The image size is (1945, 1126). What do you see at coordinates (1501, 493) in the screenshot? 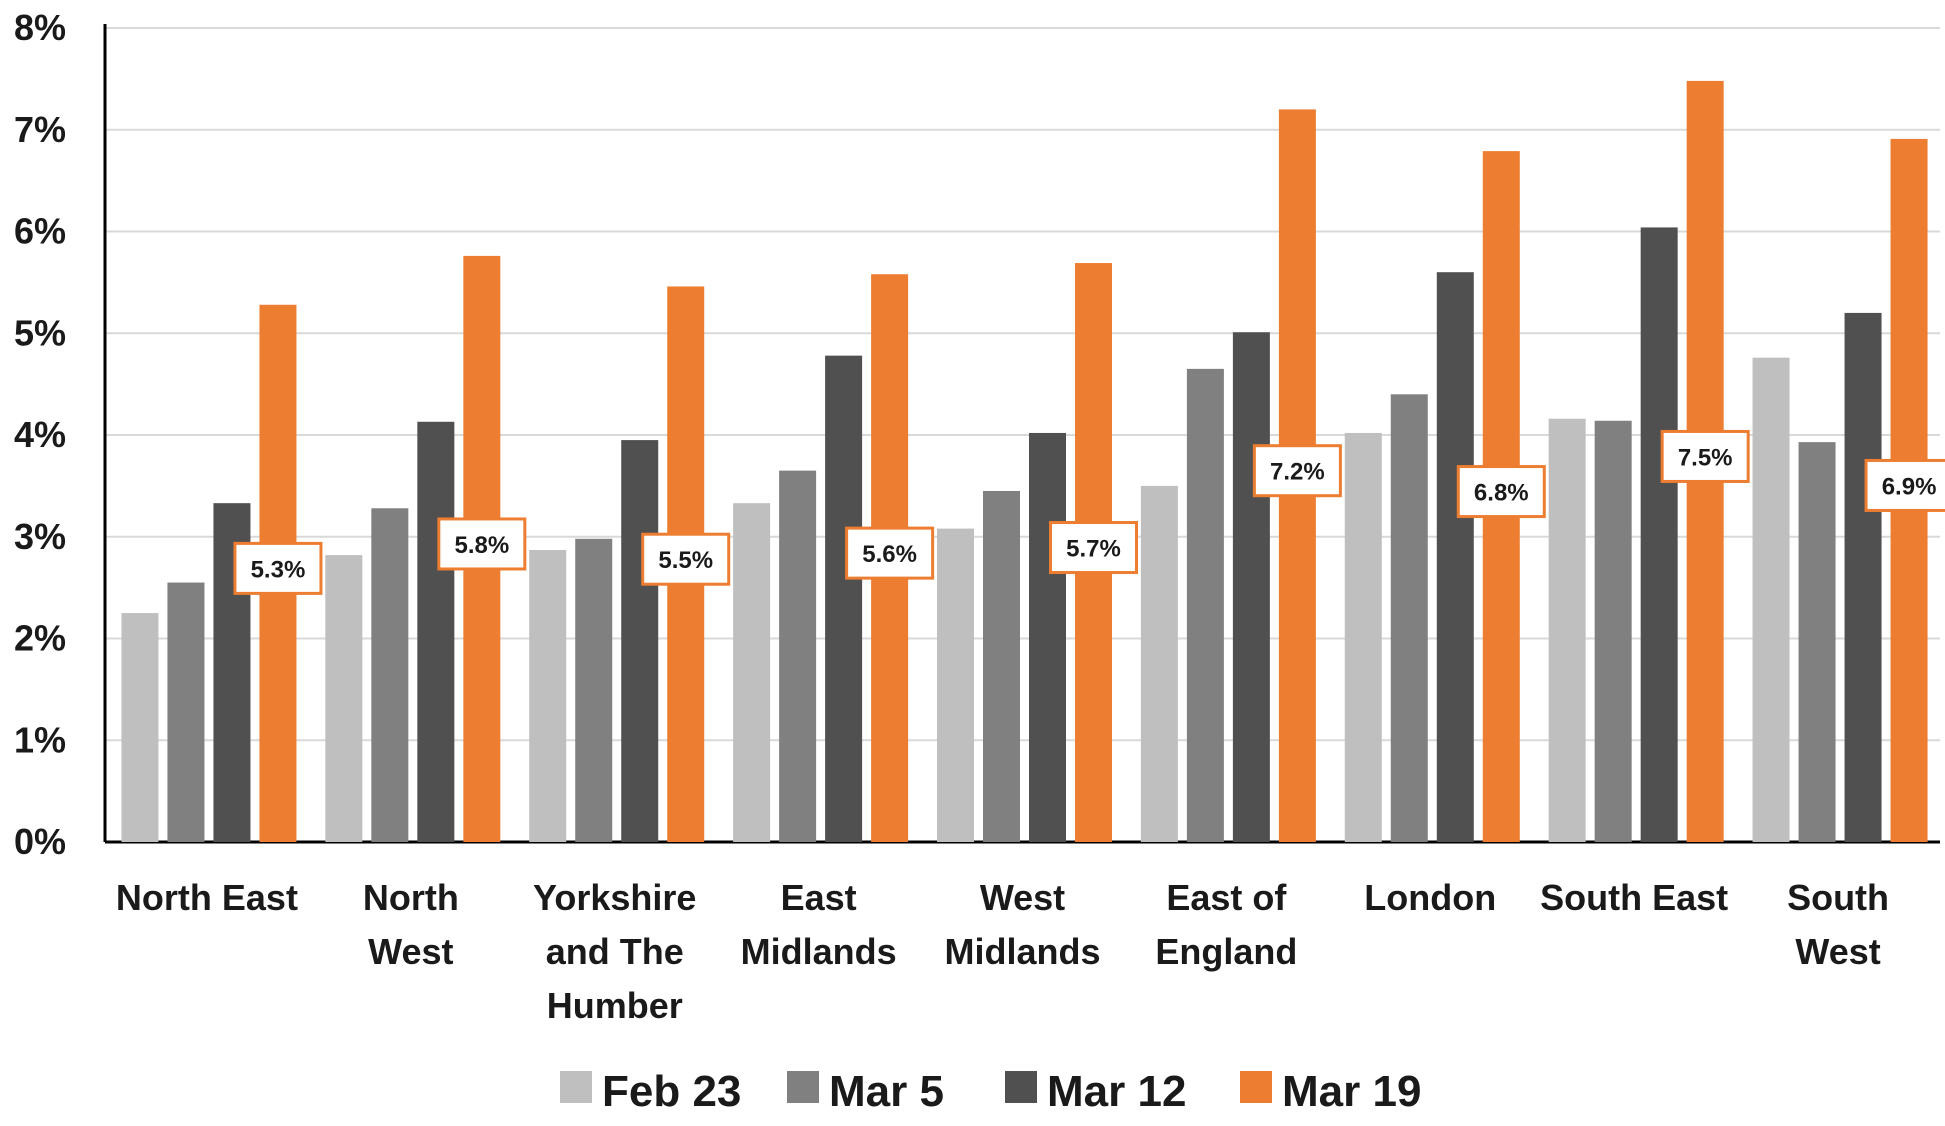
I see `data-label: 6.8%` at bounding box center [1501, 493].